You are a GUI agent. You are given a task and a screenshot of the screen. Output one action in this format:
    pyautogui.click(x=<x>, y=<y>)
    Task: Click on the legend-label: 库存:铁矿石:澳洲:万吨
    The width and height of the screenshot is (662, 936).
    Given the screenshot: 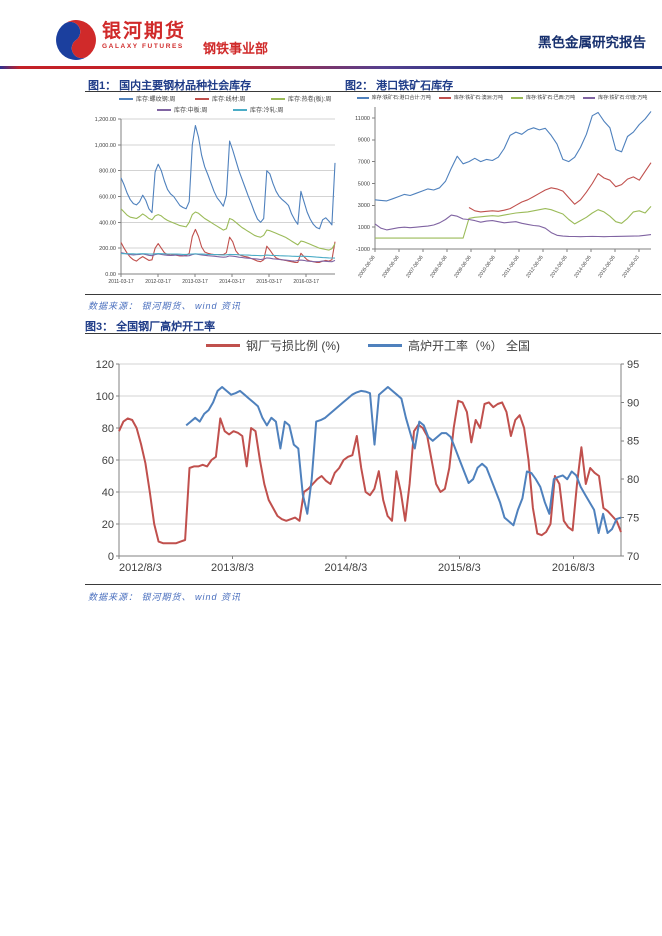 What is the action you would take?
    pyautogui.click(x=478, y=98)
    